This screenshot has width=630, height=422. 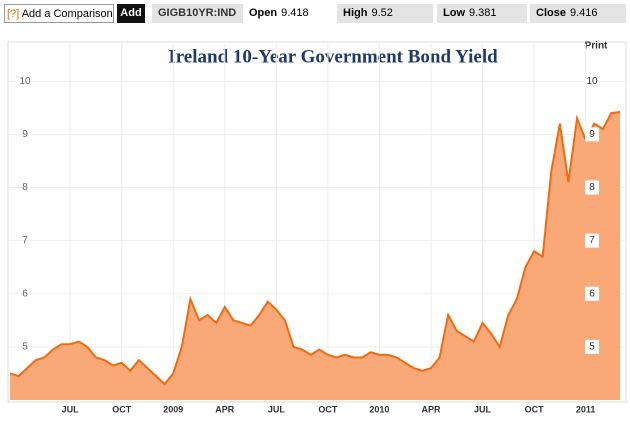 I want to click on y-tick-label: 9, so click(x=25, y=134).